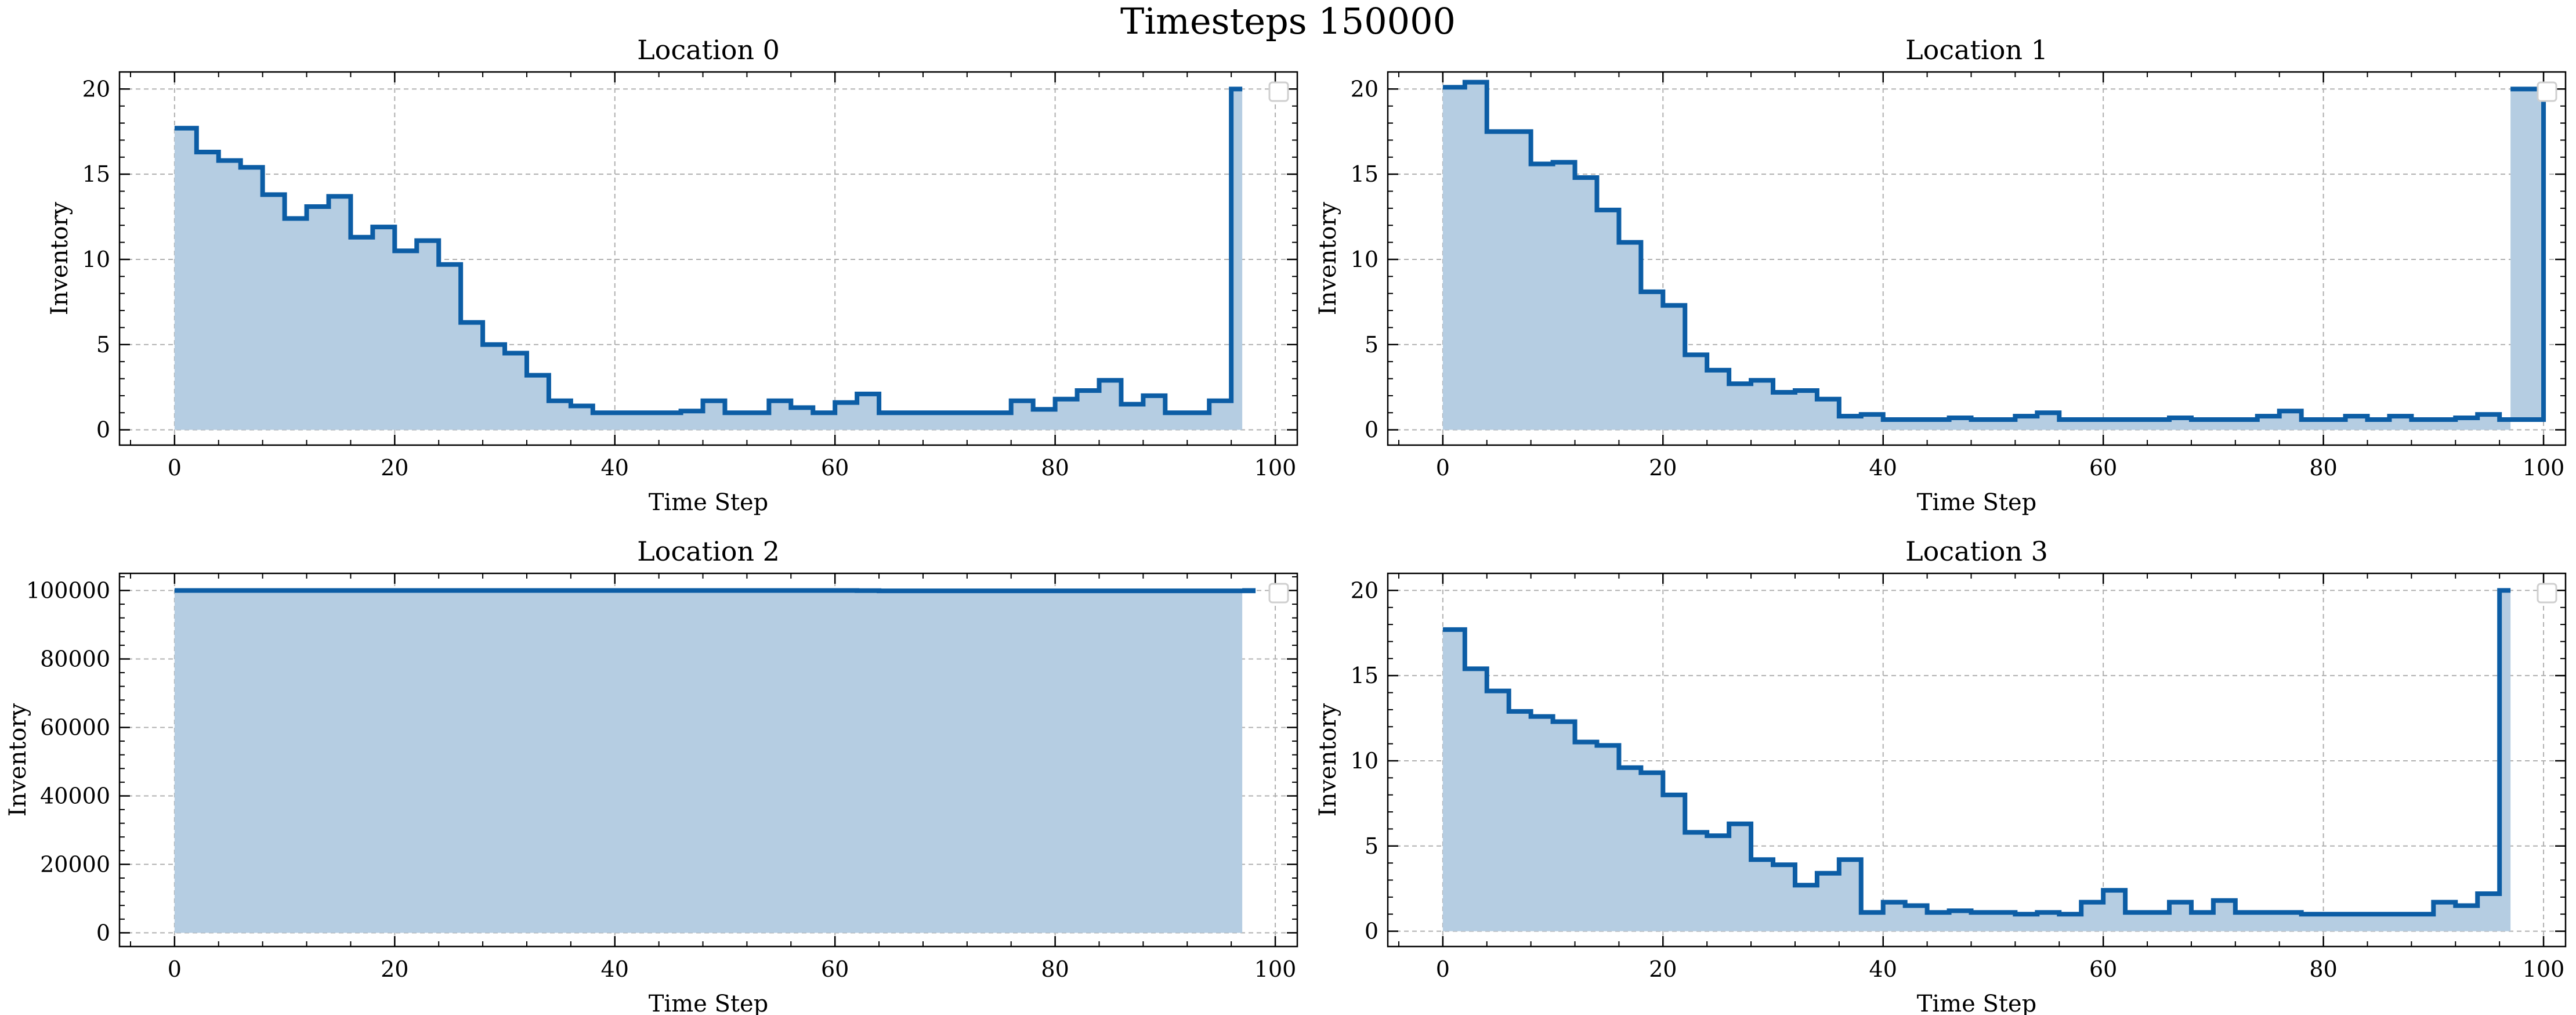 The height and width of the screenshot is (1015, 2576). Describe the element at coordinates (1288, 21) in the screenshot. I see `figure-title: Timesteps 150000` at that location.